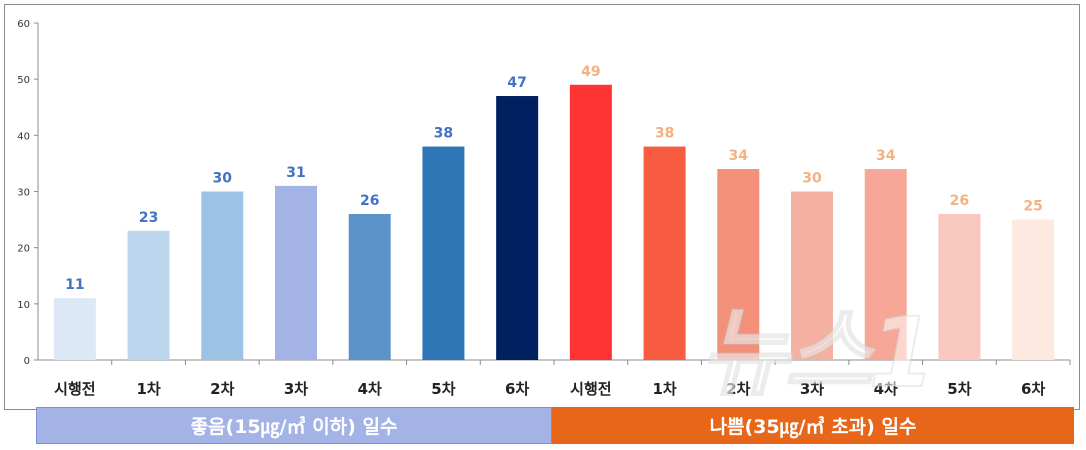 The width and height of the screenshot is (1086, 450). Describe the element at coordinates (813, 425) in the screenshot. I see `group-label-bad-days: 나쁨(35㎍/㎥ 초과) 일수` at that location.